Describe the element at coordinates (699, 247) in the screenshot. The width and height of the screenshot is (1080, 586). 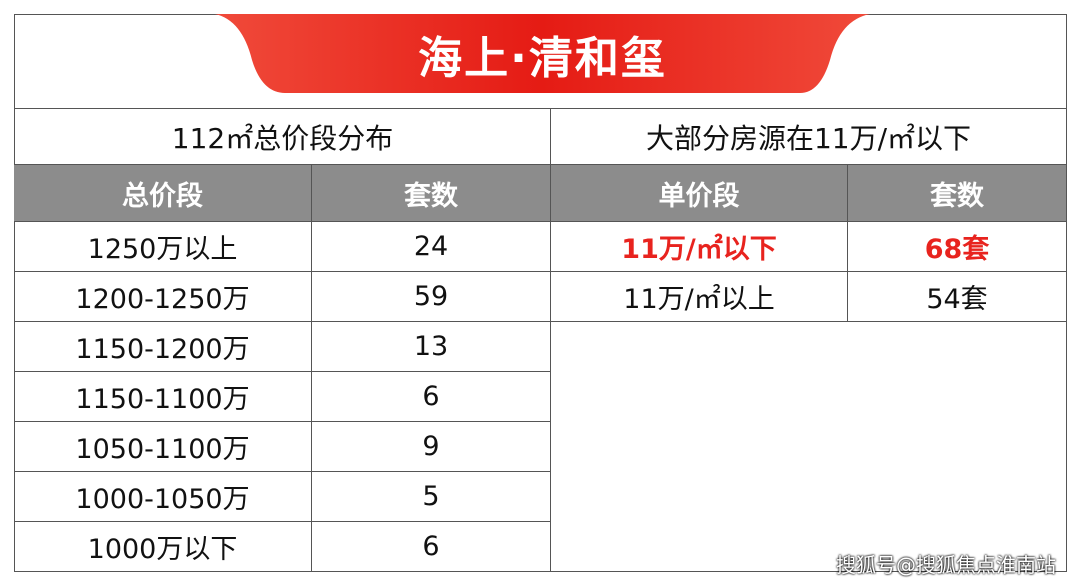
I see `table-cell: 11万/㎡以下` at that location.